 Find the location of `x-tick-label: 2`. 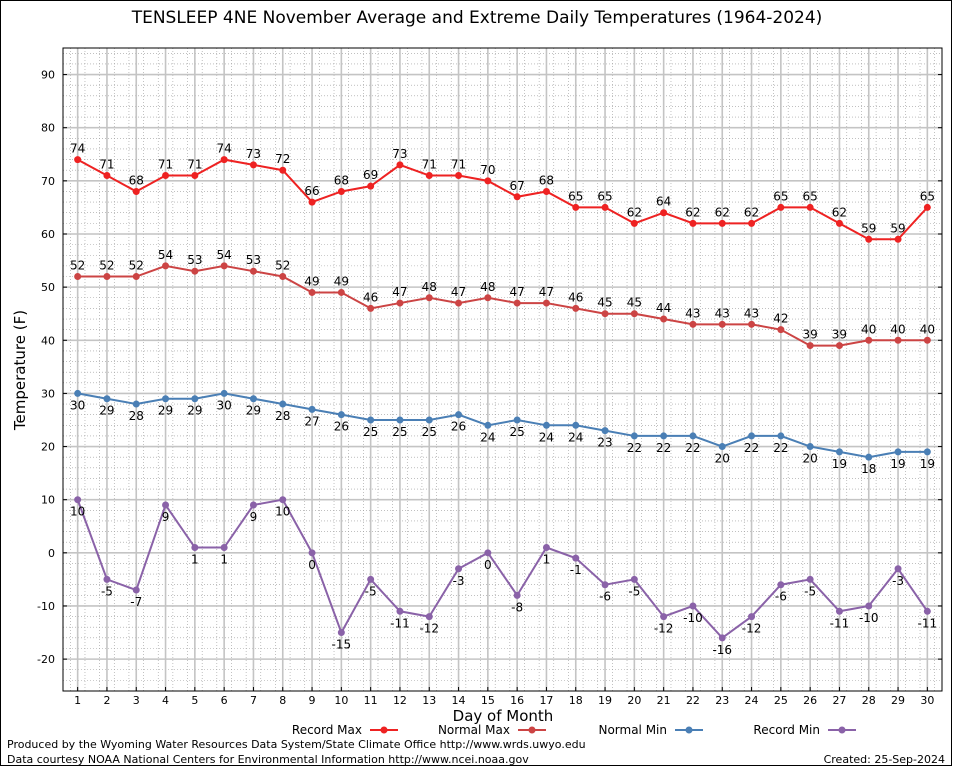

x-tick-label: 2 is located at coordinates (106, 700).